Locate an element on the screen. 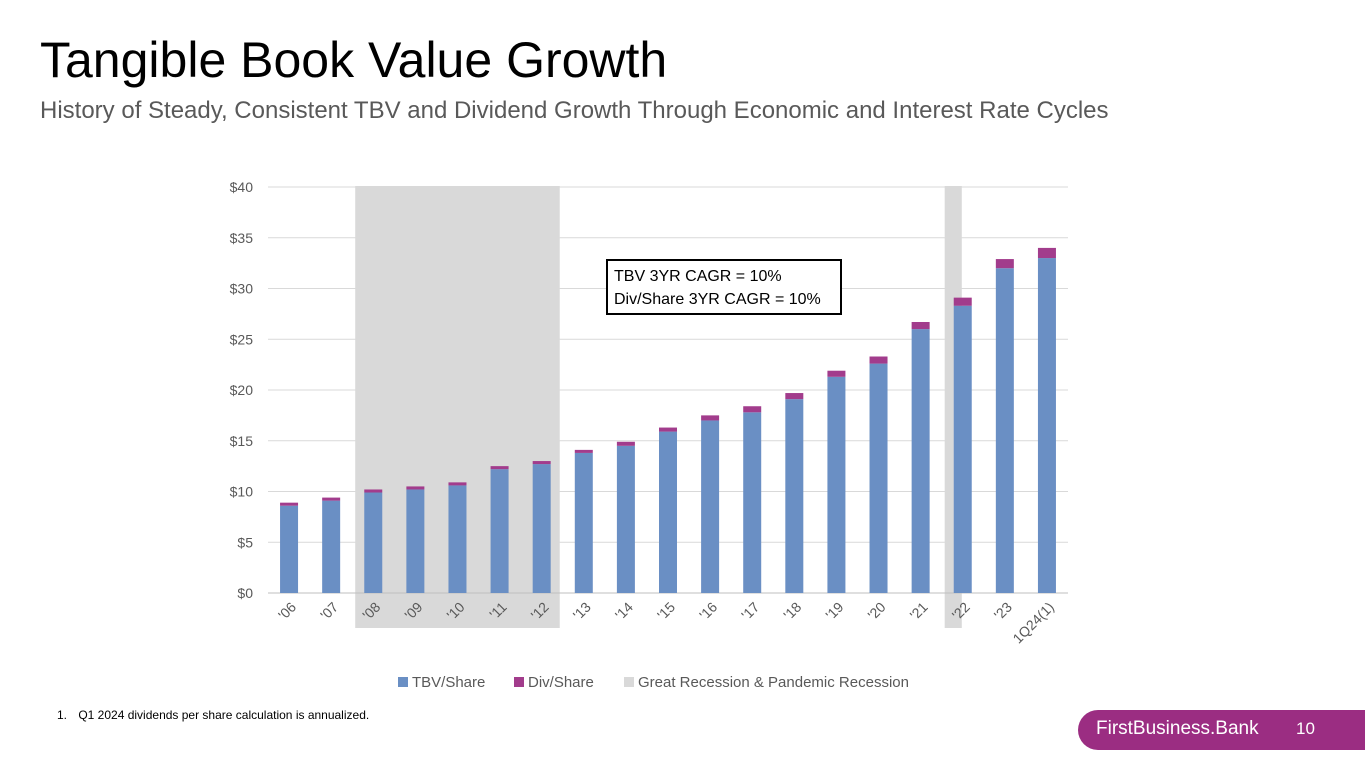 This screenshot has height=768, width=1365. footnote-number: 1. is located at coordinates (62, 715).